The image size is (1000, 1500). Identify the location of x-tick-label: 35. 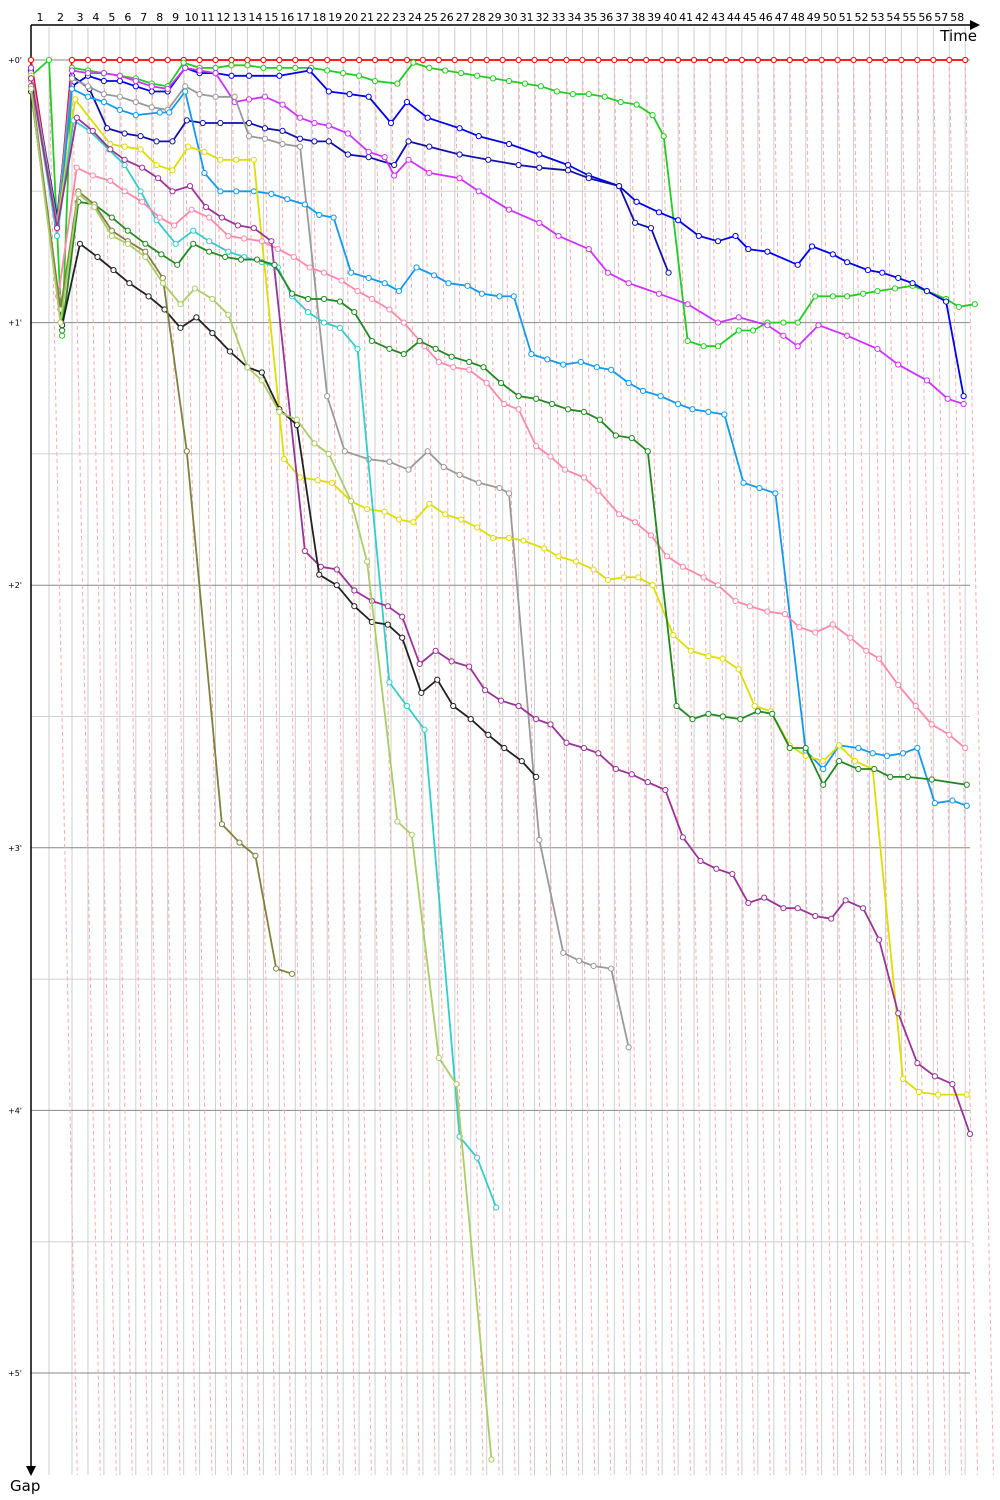
(590, 17).